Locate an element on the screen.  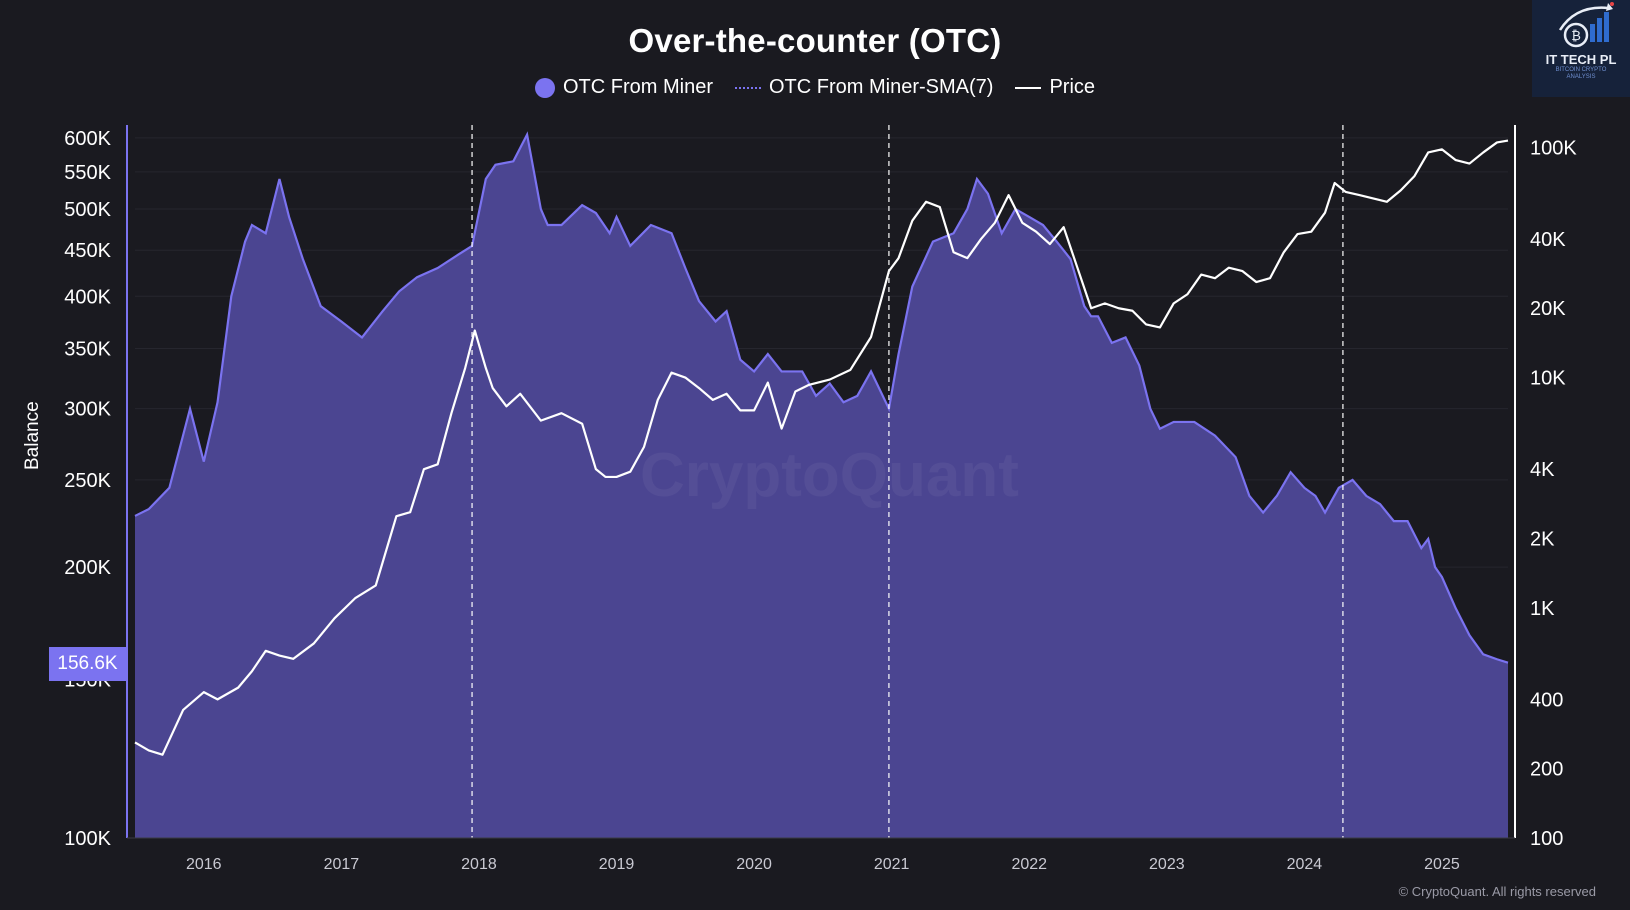
left-tick-label: 200K is located at coordinates (87, 568).